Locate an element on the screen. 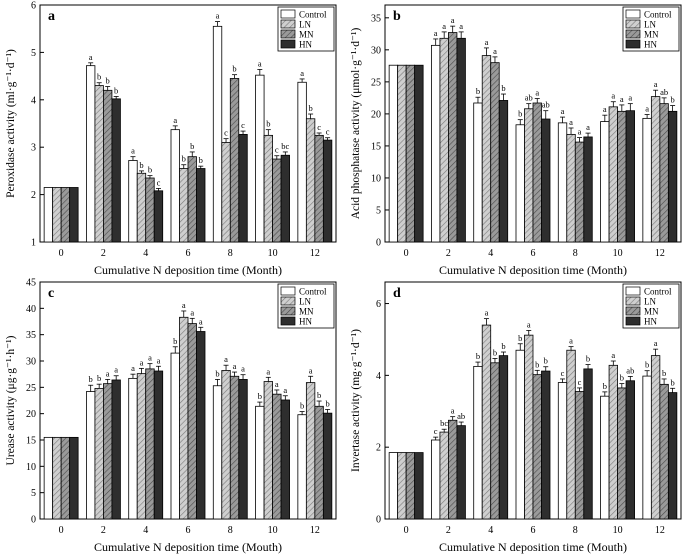  x-axis-label: Cumulative N deposition time (Month) is located at coordinates (533, 270).